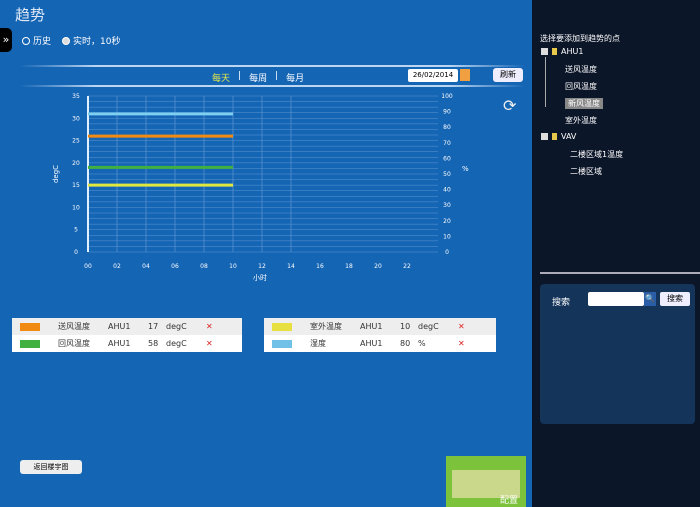 The height and width of the screenshot is (507, 700). What do you see at coordinates (510, 105) in the screenshot?
I see `reload-icon: ⟳` at bounding box center [510, 105].